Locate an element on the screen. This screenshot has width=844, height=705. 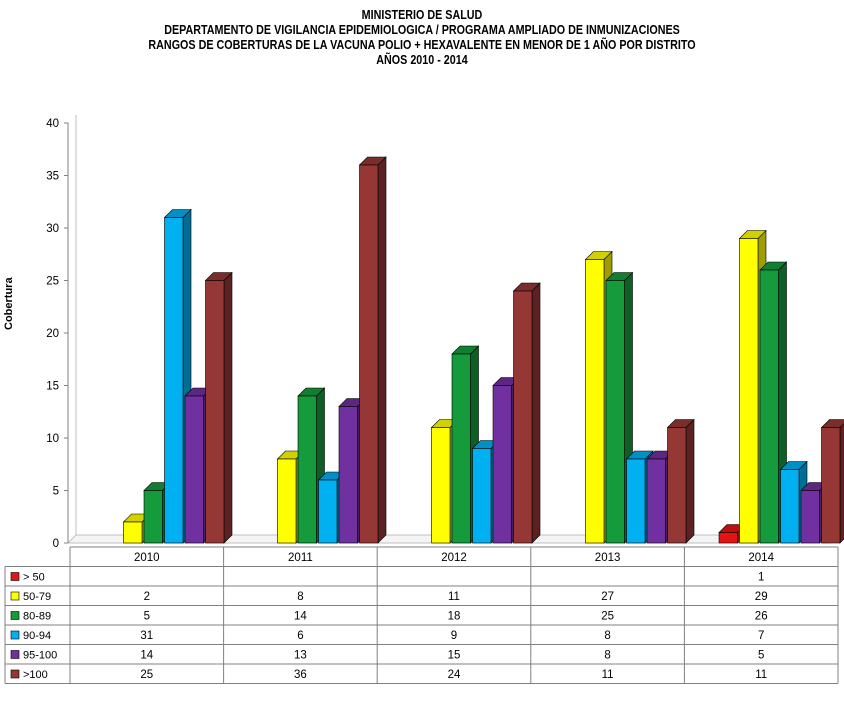
data-label: 9 is located at coordinates (454, 636).